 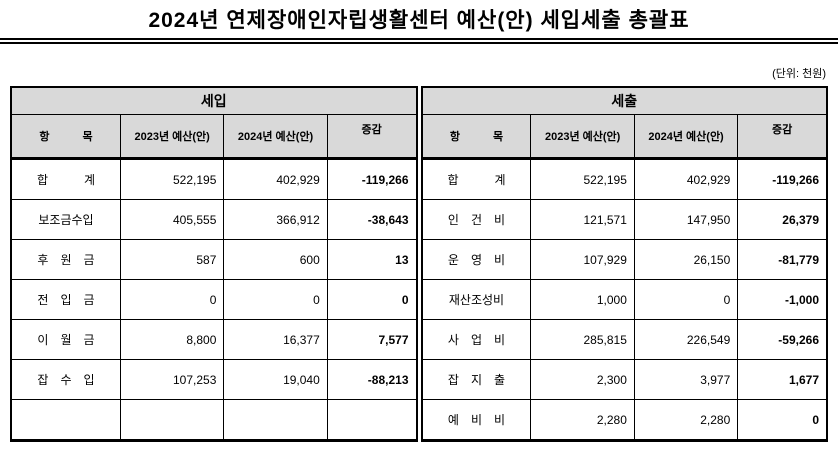 I want to click on cell-2024: 600, so click(x=275, y=259).